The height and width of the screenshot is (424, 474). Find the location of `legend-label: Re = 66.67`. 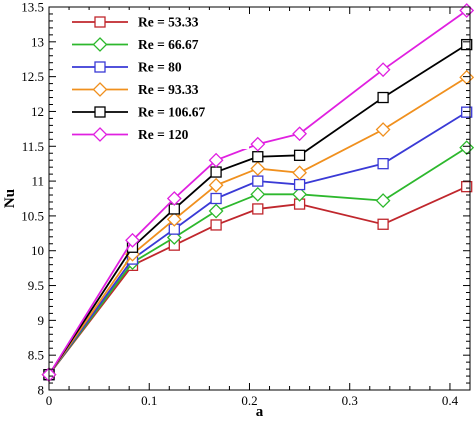

legend-label: Re = 66.67 is located at coordinates (168, 44).